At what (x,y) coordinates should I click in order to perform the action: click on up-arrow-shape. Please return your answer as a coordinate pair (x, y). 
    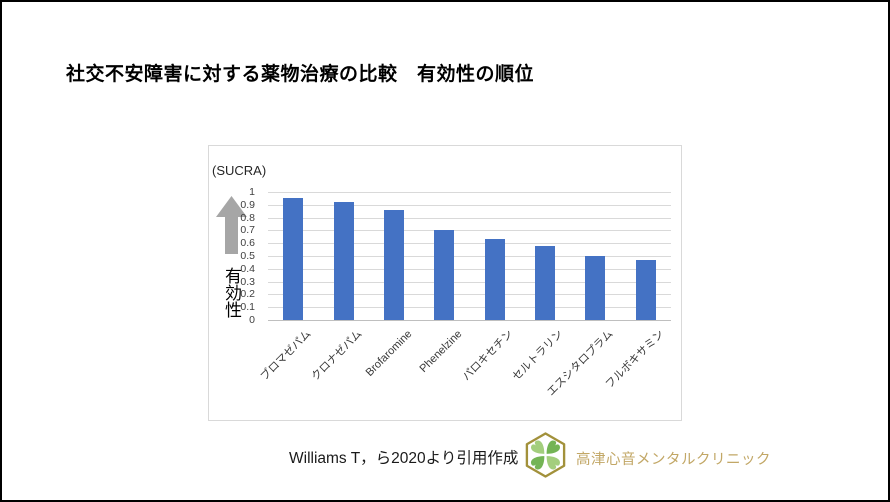
    Looking at the image, I should click on (231, 225).